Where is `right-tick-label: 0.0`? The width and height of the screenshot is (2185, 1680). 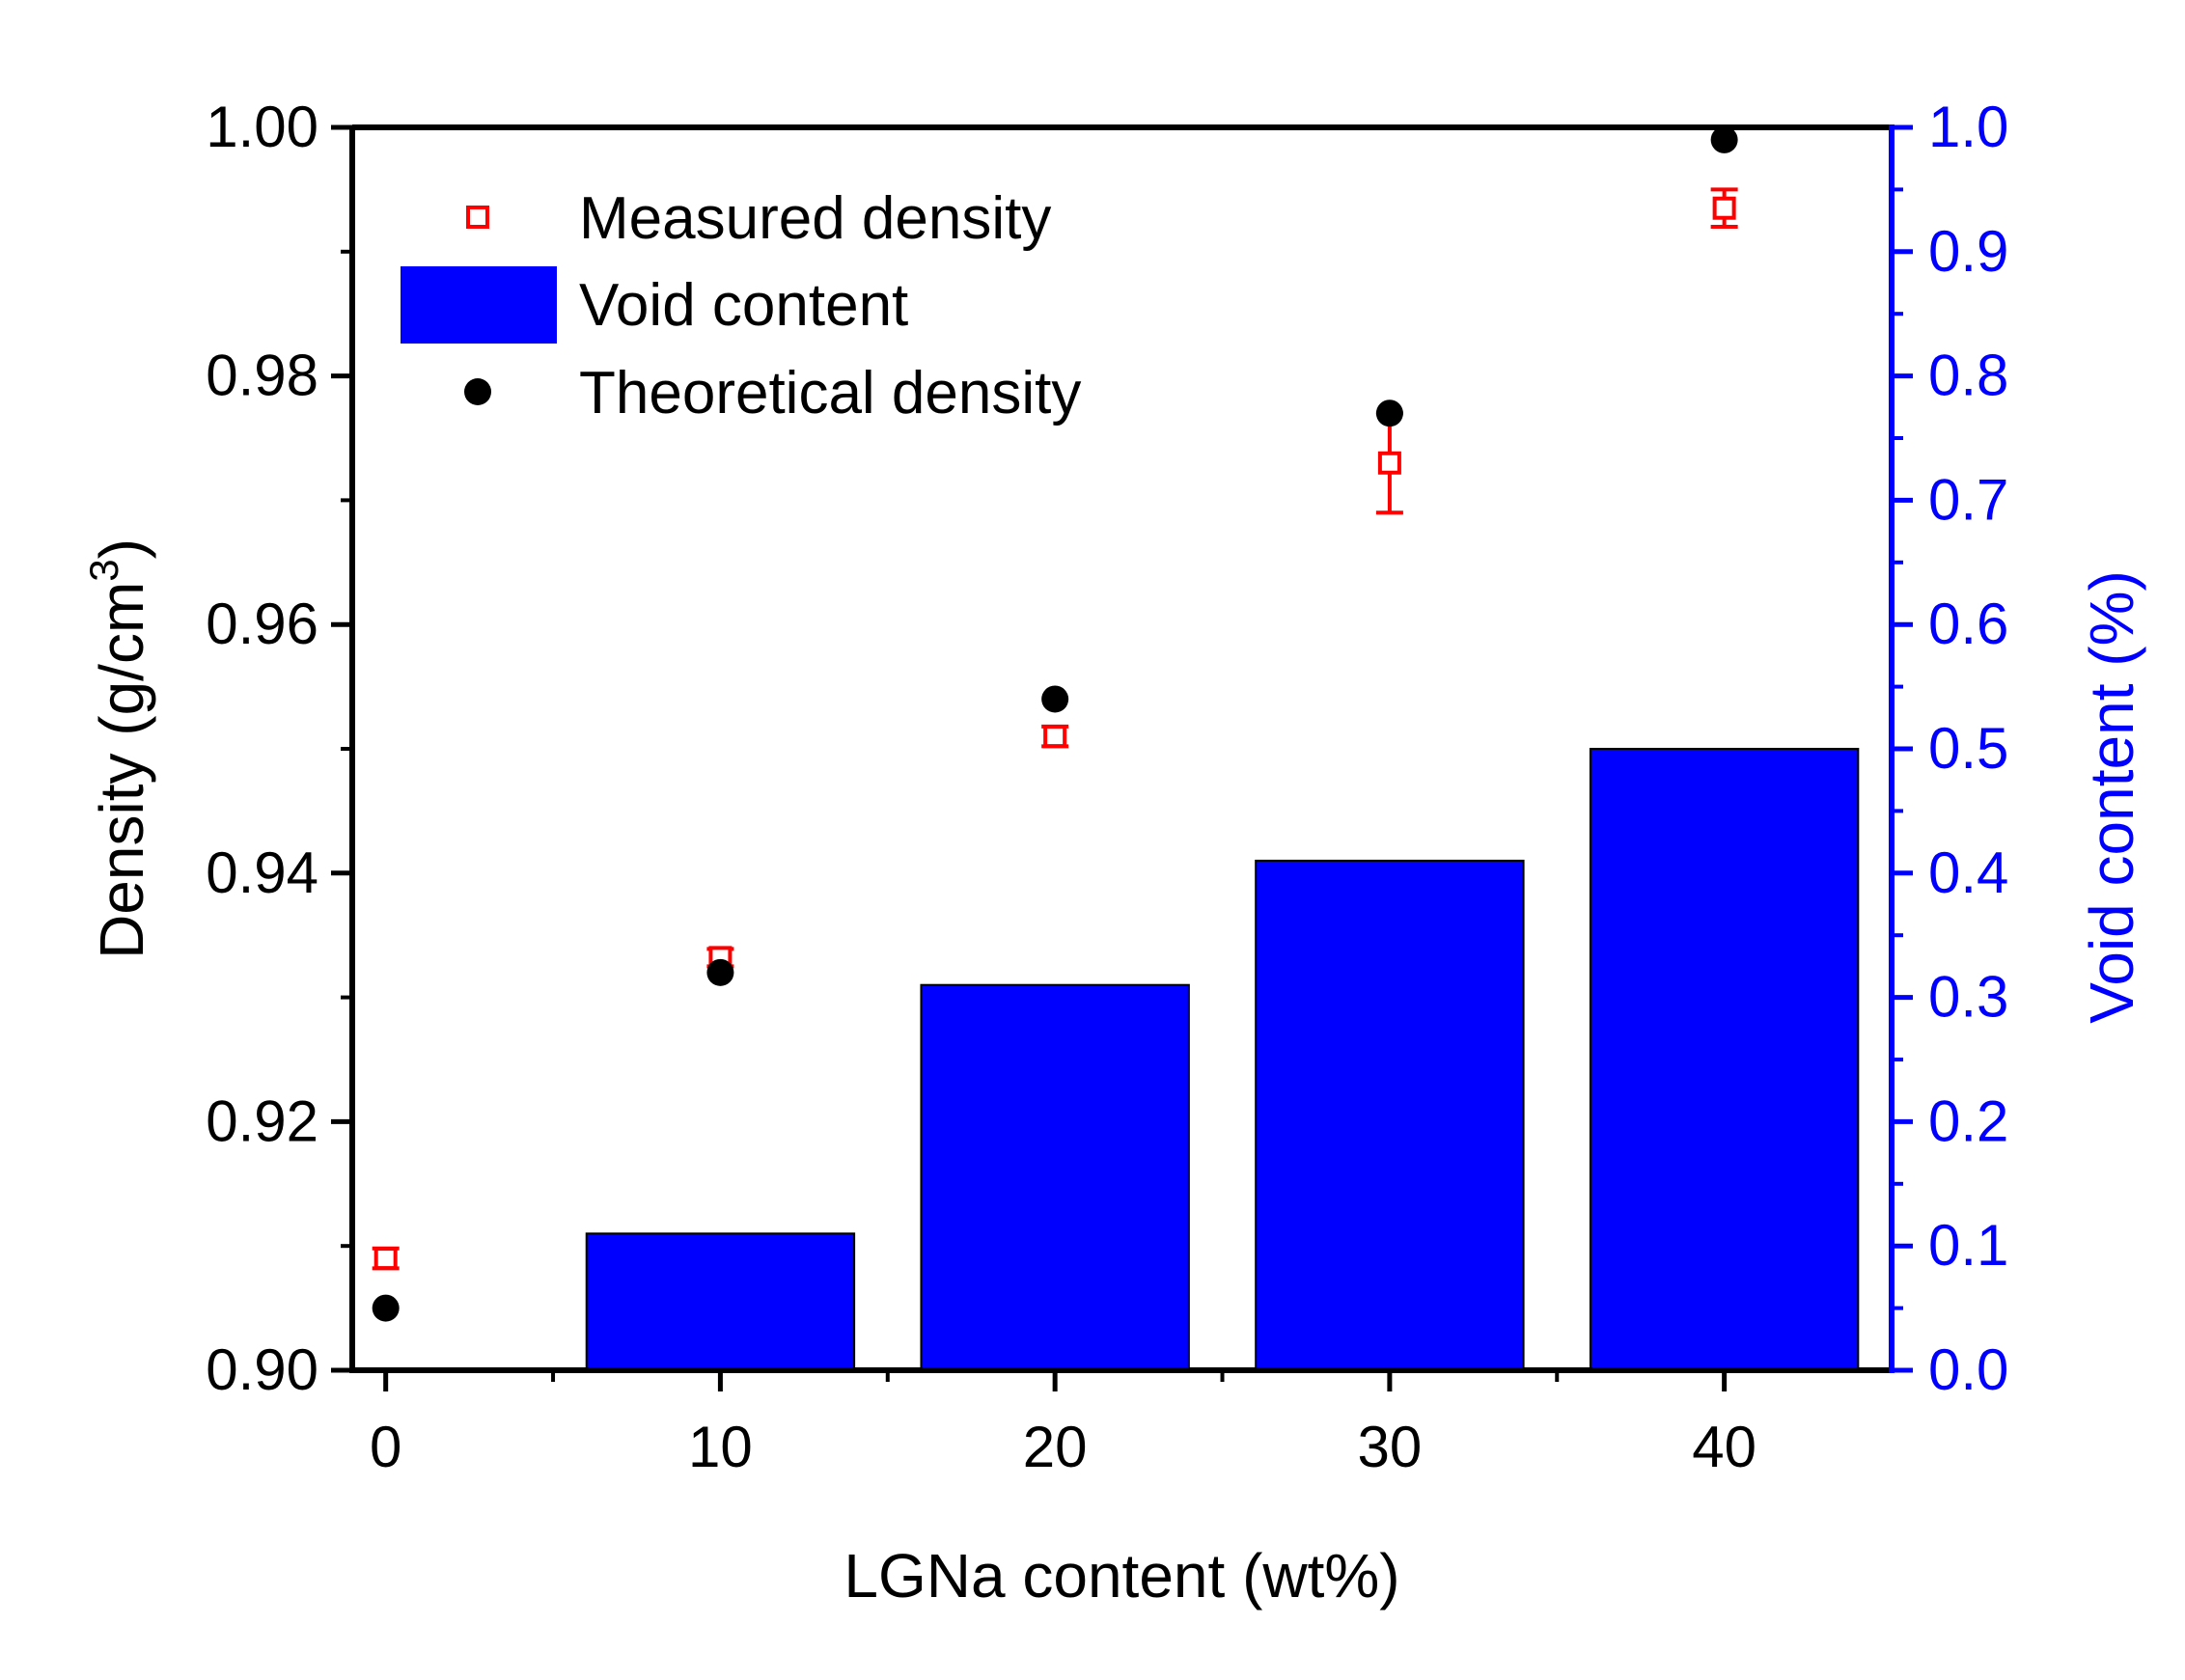 right-tick-label: 0.0 is located at coordinates (1968, 1369).